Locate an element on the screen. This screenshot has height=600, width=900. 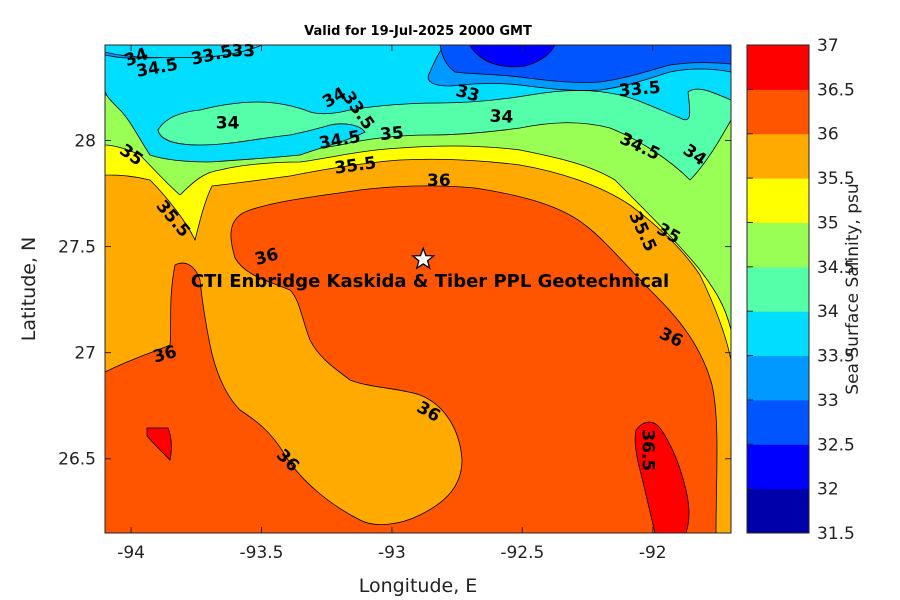
band-36.5-37-east is located at coordinates (662, 477).